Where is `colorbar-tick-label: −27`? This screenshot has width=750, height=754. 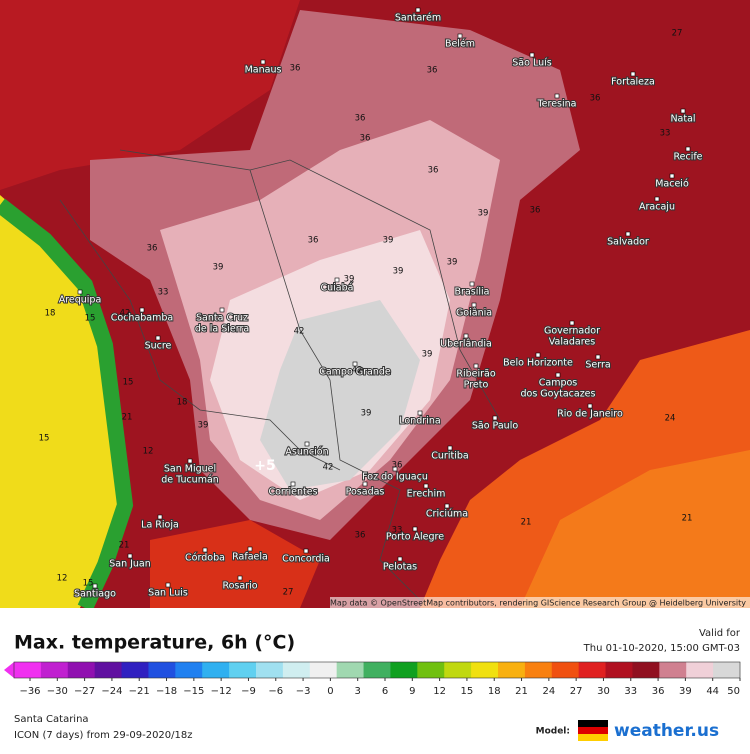 colorbar-tick-label: −27 is located at coordinates (84, 691).